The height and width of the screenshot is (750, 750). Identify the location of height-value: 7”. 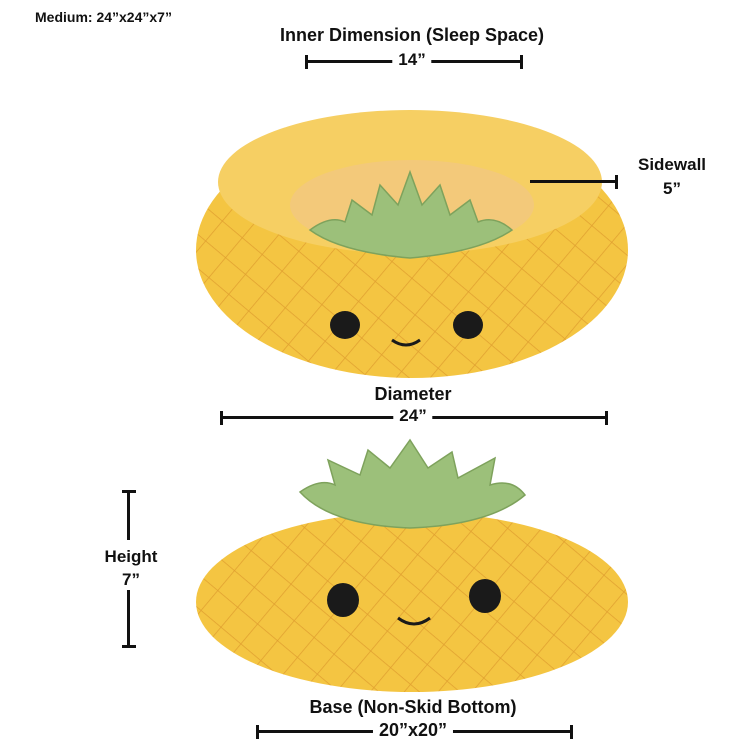
(131, 579).